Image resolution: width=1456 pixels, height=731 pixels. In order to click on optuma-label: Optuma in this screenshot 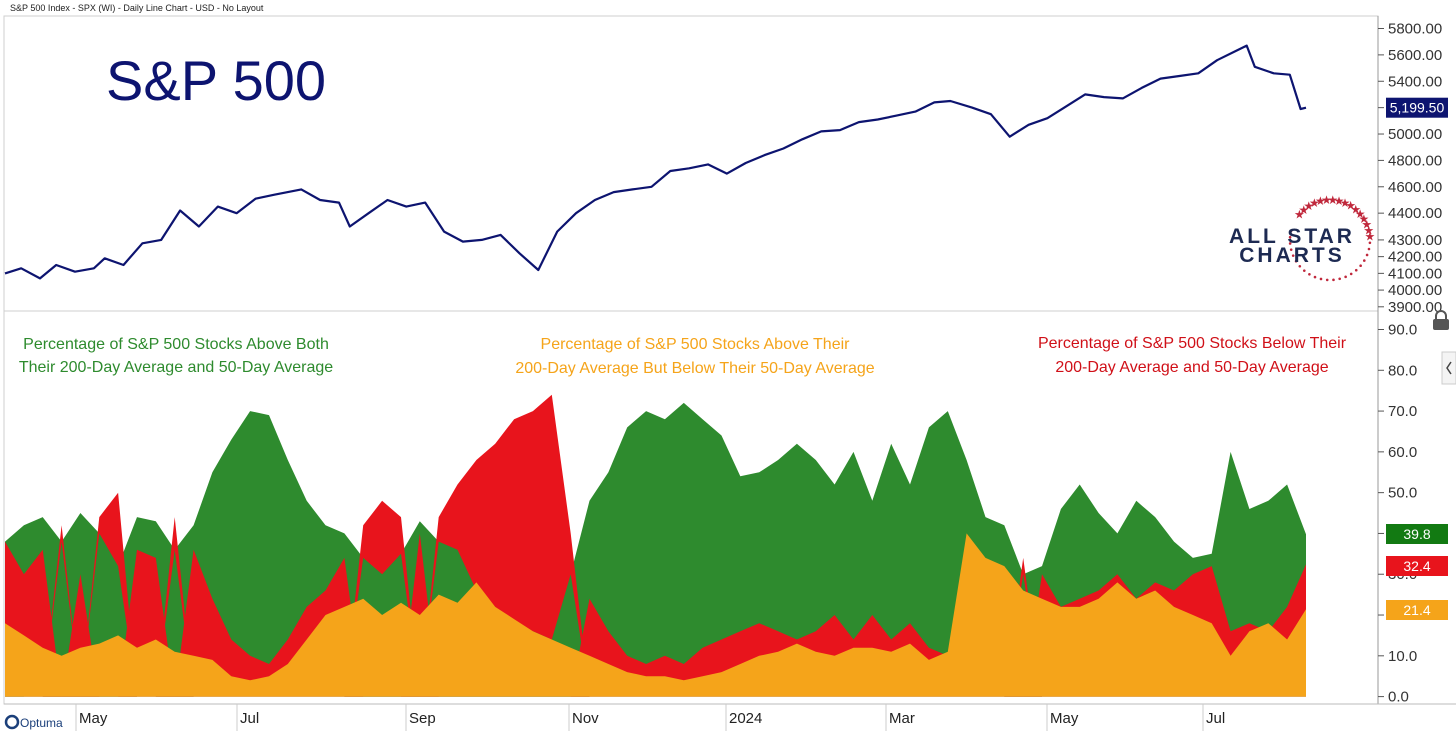, I will do `click(41, 723)`.